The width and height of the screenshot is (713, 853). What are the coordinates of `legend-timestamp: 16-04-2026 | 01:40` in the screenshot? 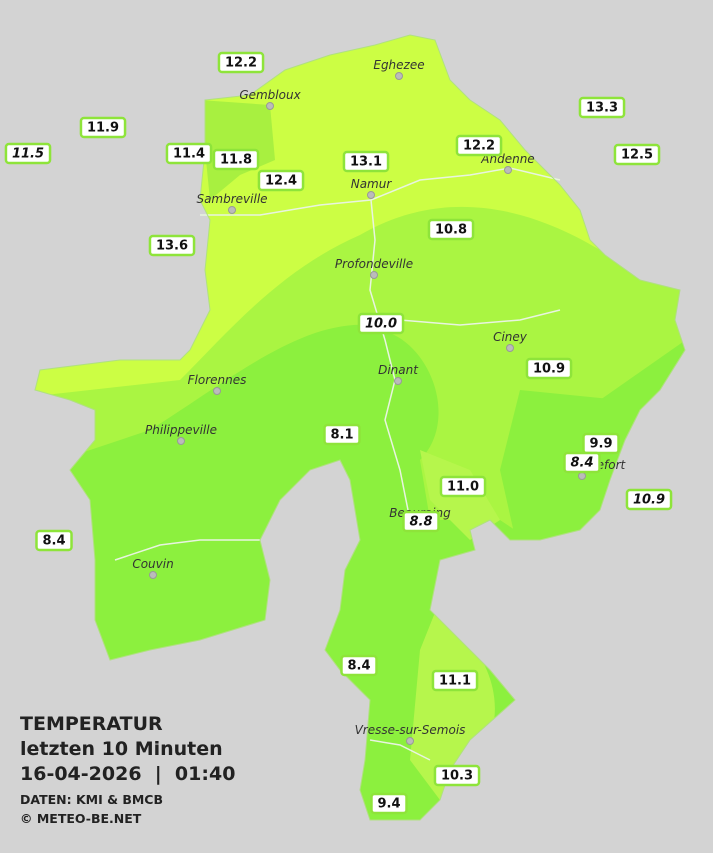 It's located at (127, 774).